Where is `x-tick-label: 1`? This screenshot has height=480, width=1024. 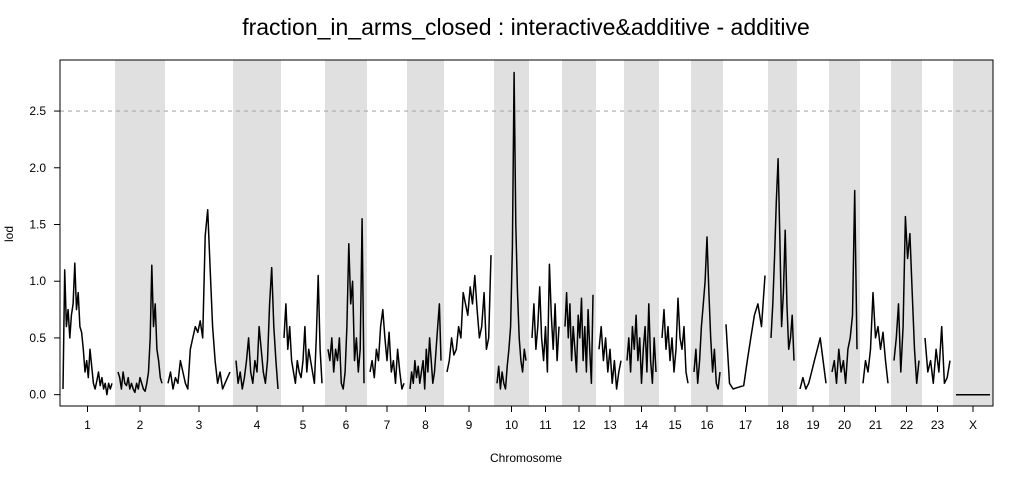 x-tick-label: 1 is located at coordinates (87, 425).